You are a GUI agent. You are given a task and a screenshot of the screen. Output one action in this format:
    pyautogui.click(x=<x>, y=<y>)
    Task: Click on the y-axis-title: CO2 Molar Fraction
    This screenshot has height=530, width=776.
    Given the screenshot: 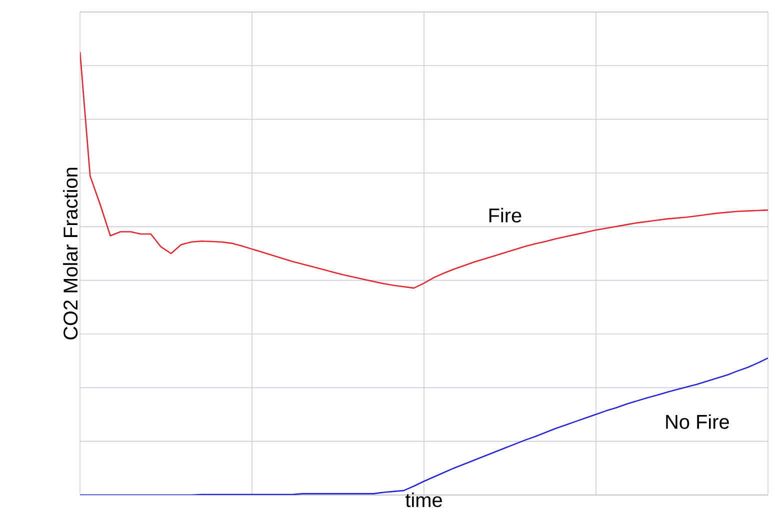 What is the action you would take?
    pyautogui.click(x=70, y=254)
    